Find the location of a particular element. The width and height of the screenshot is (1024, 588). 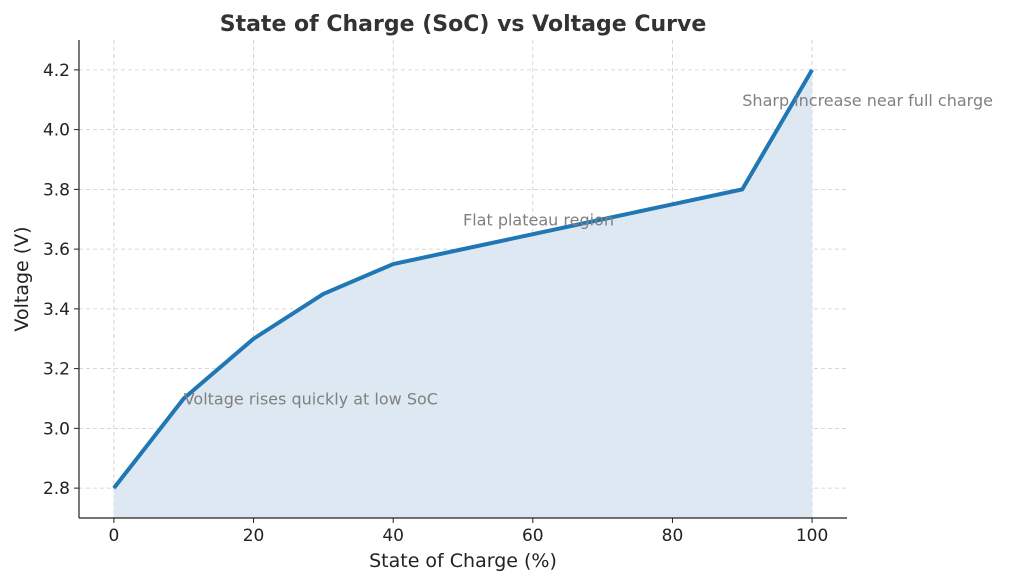

x-tick-label: 60 is located at coordinates (533, 536).